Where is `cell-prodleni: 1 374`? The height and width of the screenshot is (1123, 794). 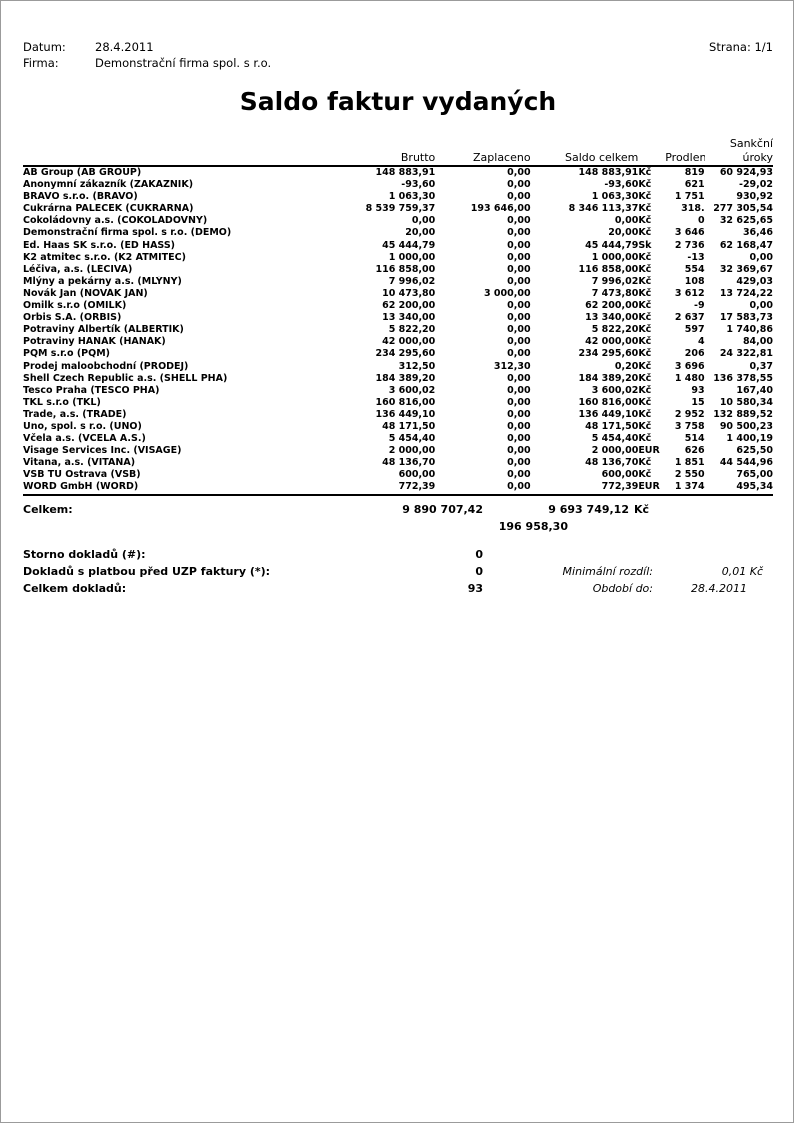
cell-prodleni: 1 374 is located at coordinates (685, 488).